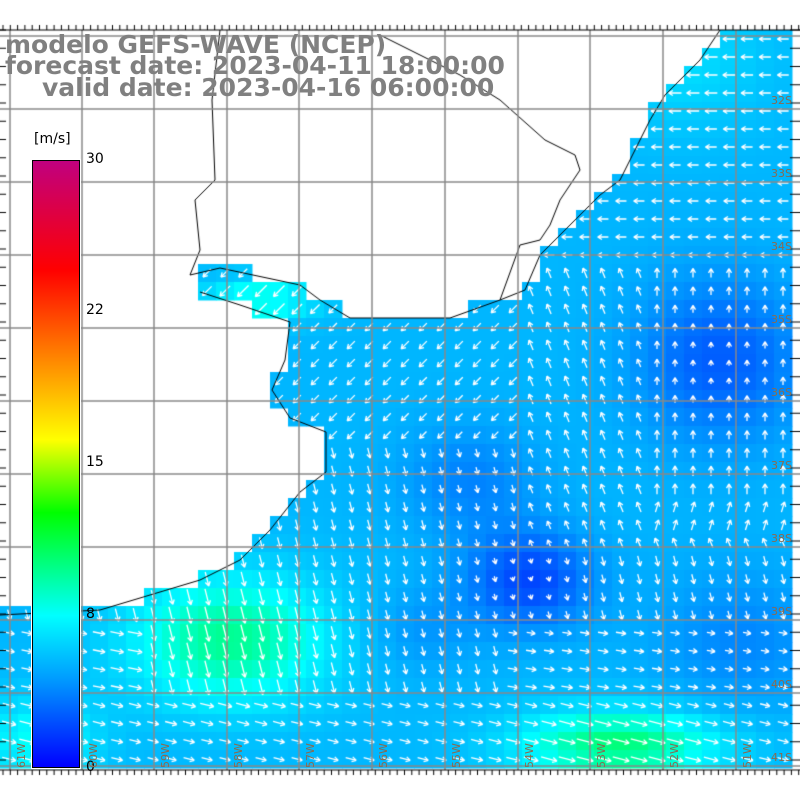  I want to click on colorbar-label: 15, so click(95, 462).